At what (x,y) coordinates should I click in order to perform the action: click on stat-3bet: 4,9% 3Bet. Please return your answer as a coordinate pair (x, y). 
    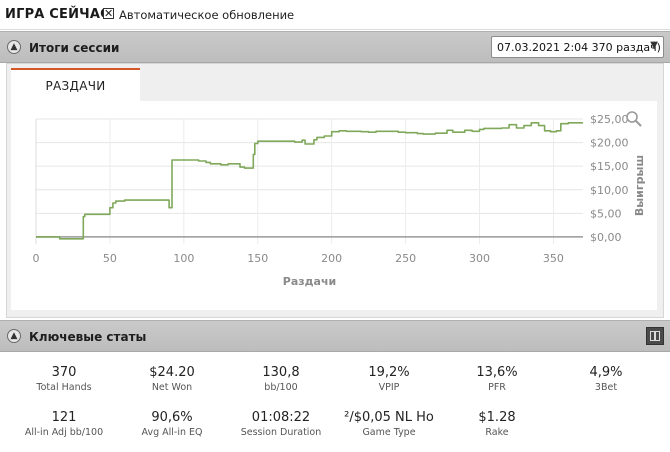
    Looking at the image, I should click on (606, 379).